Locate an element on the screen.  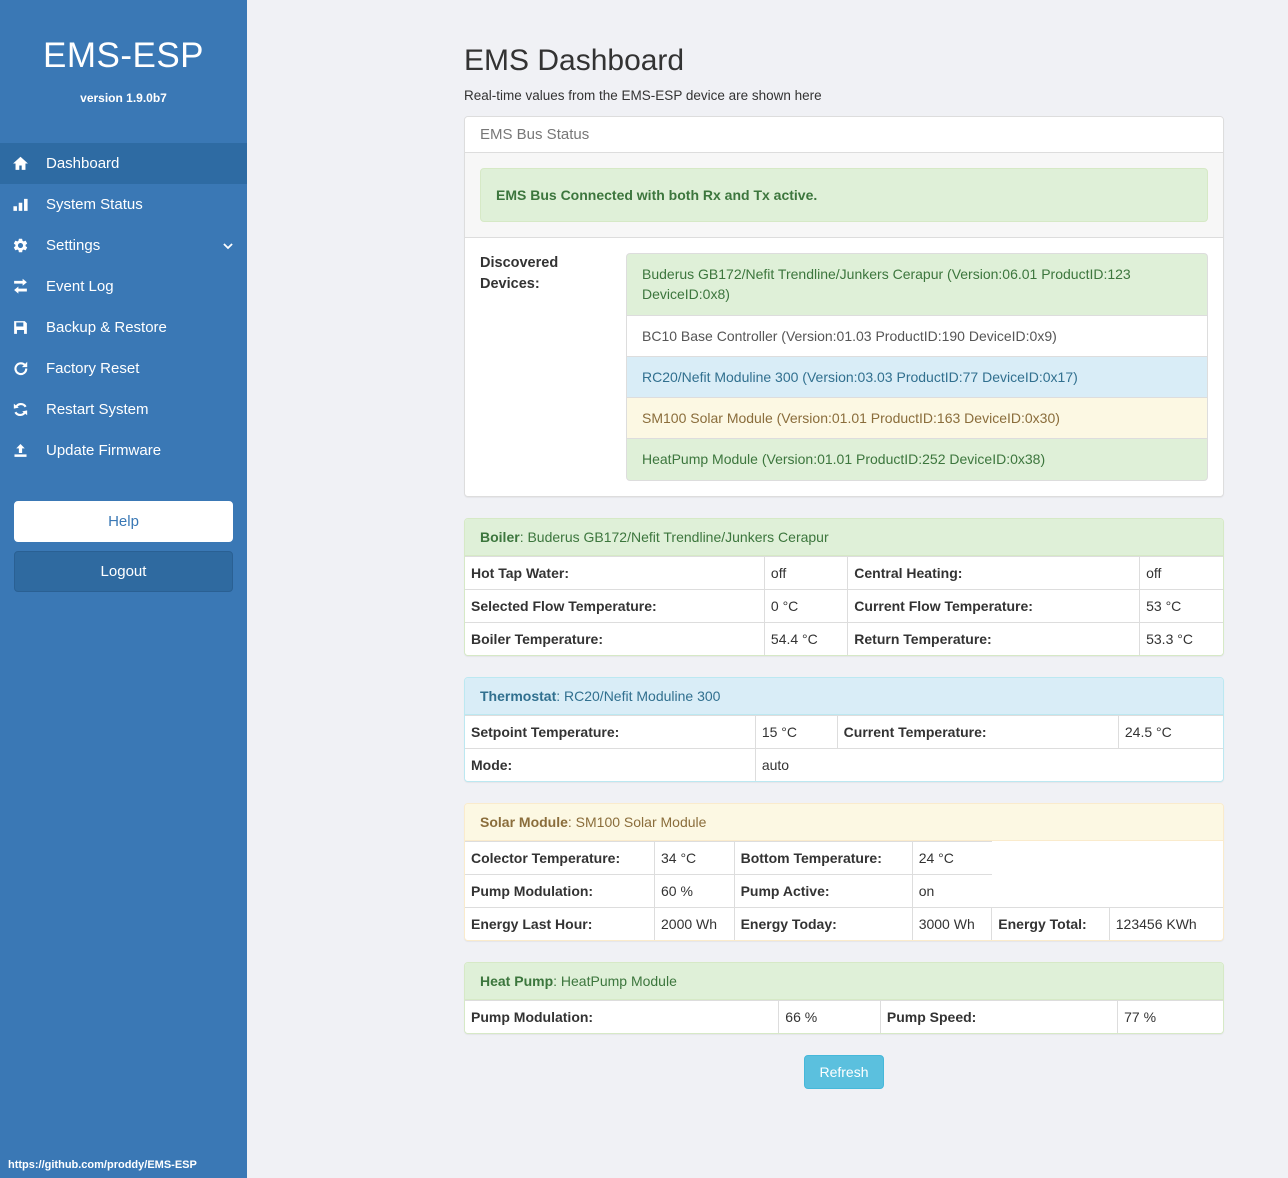
thermostat-label: Thermostat is located at coordinates (518, 695).